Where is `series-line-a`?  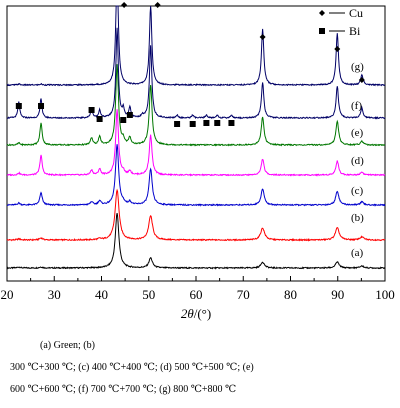 series-line-a is located at coordinates (196, 241).